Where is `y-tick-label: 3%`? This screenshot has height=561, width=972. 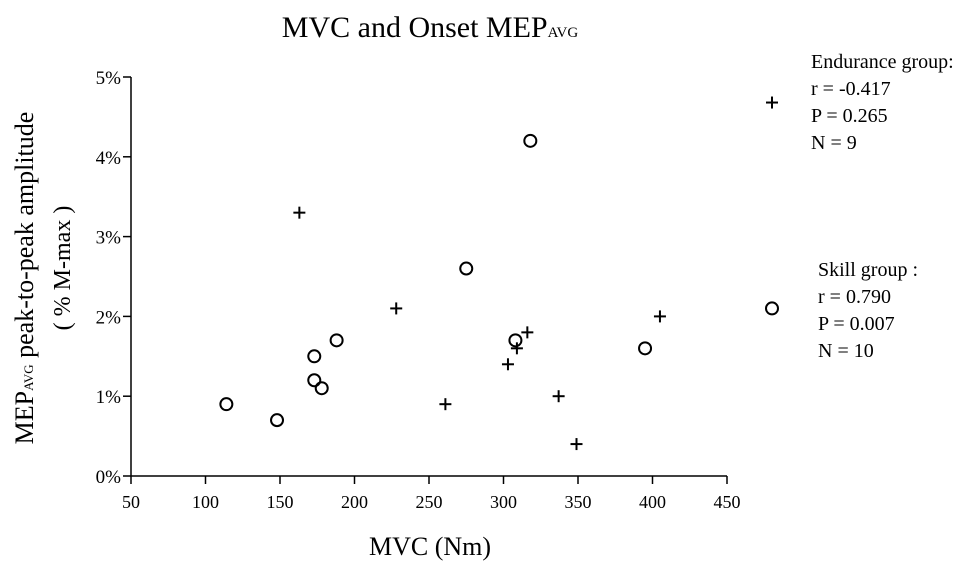 y-tick-label: 3% is located at coordinates (109, 238).